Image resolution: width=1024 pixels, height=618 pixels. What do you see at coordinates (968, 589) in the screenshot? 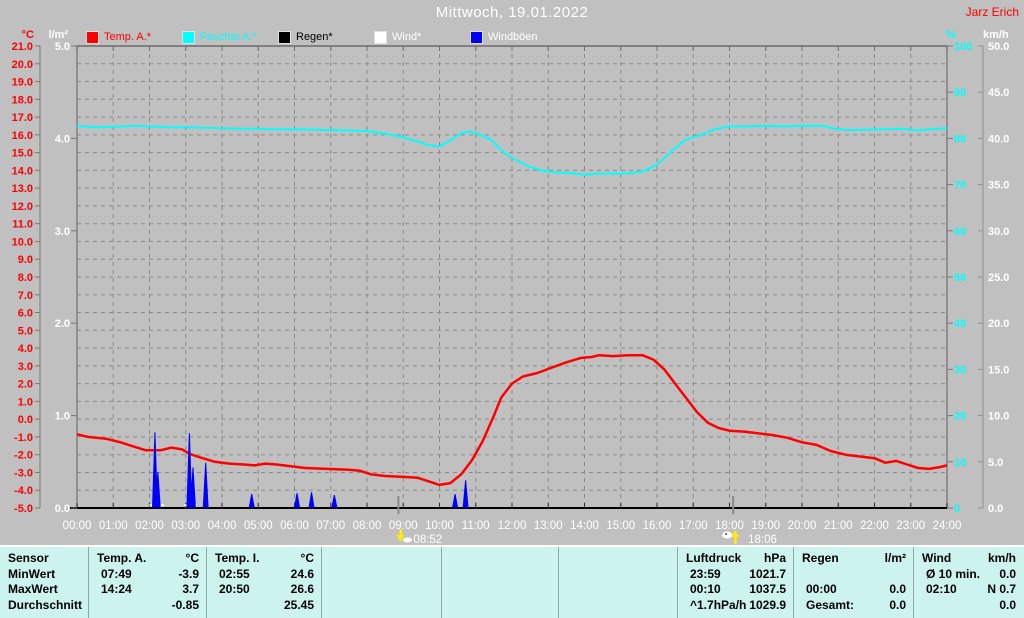
I see `table-row: 02:10 N 0.7` at bounding box center [968, 589].